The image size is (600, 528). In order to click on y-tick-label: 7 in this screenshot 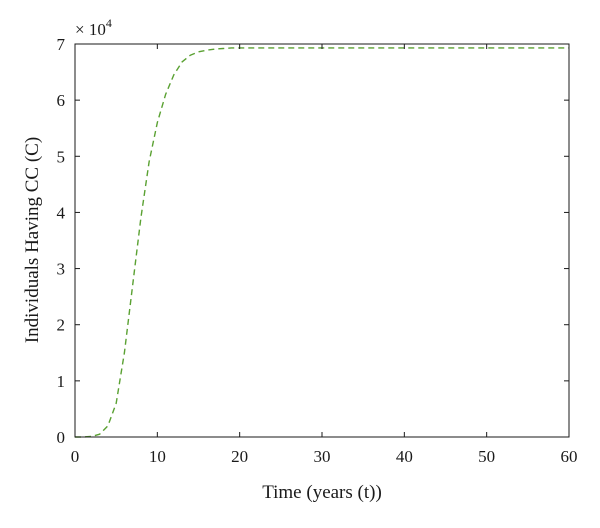, I will do `click(61, 44)`.